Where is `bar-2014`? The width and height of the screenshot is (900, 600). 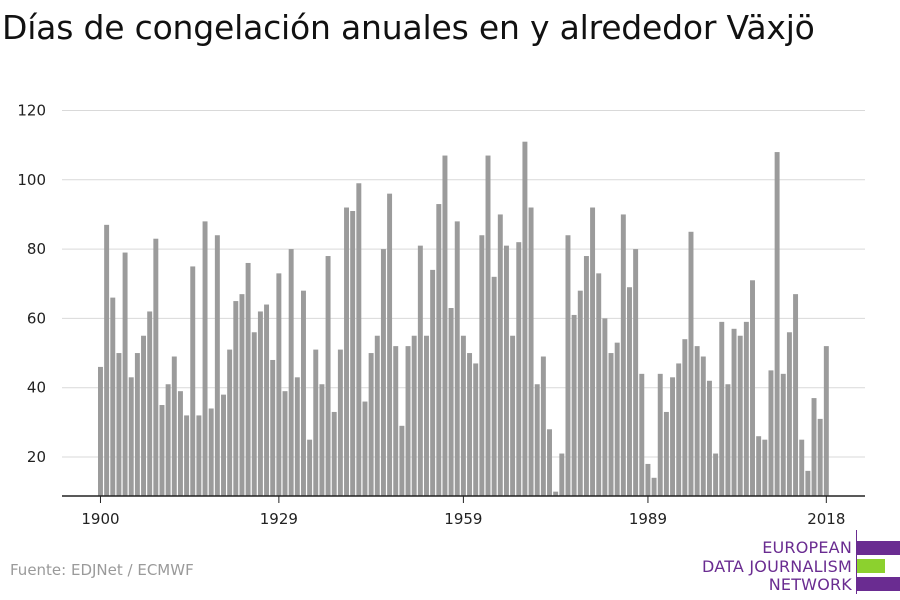 bar-2014 is located at coordinates (802, 467).